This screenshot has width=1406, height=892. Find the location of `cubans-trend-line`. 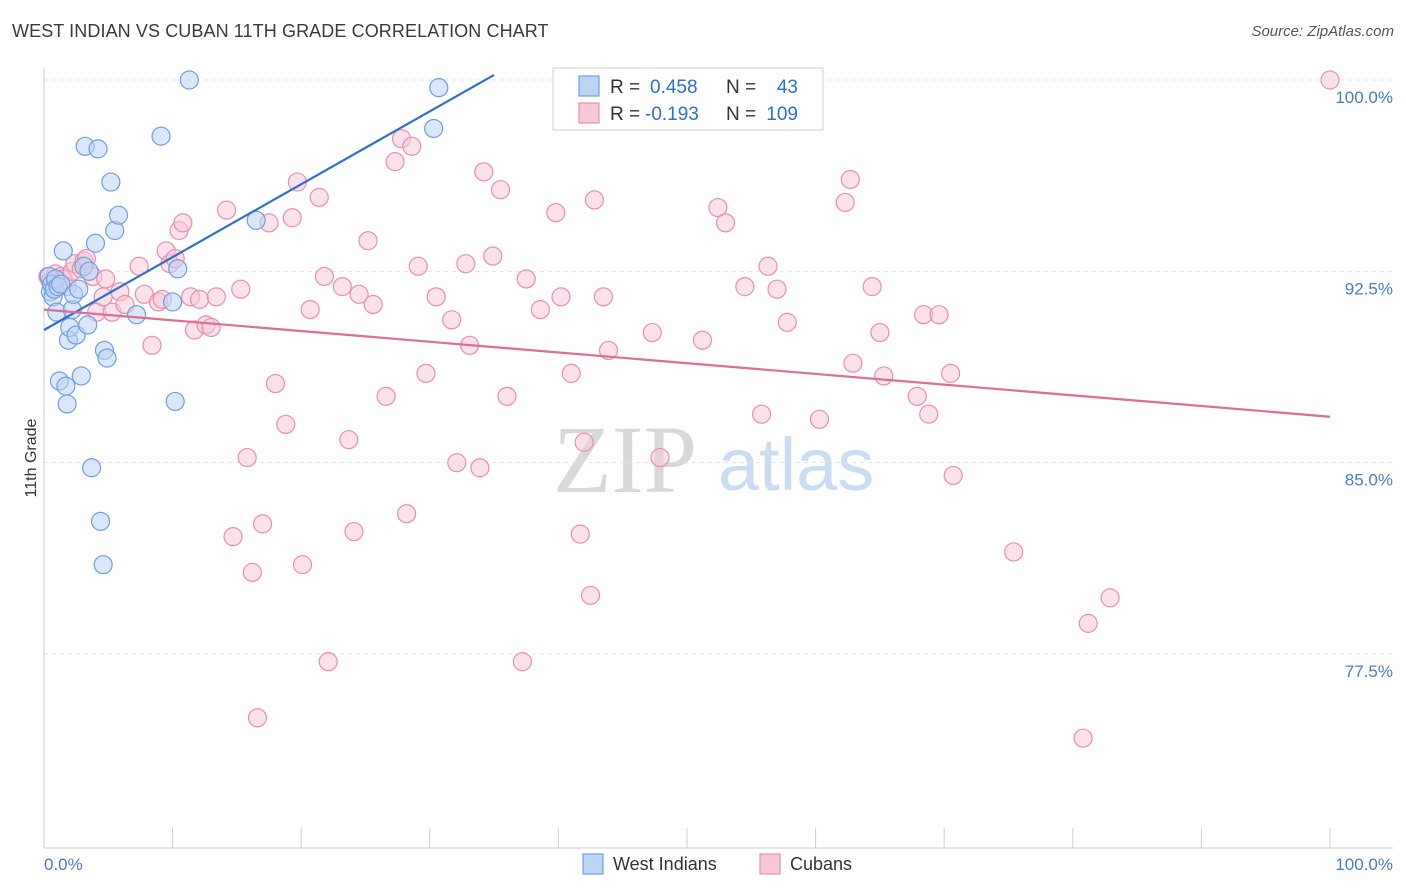

cubans-trend-line is located at coordinates (687, 363).